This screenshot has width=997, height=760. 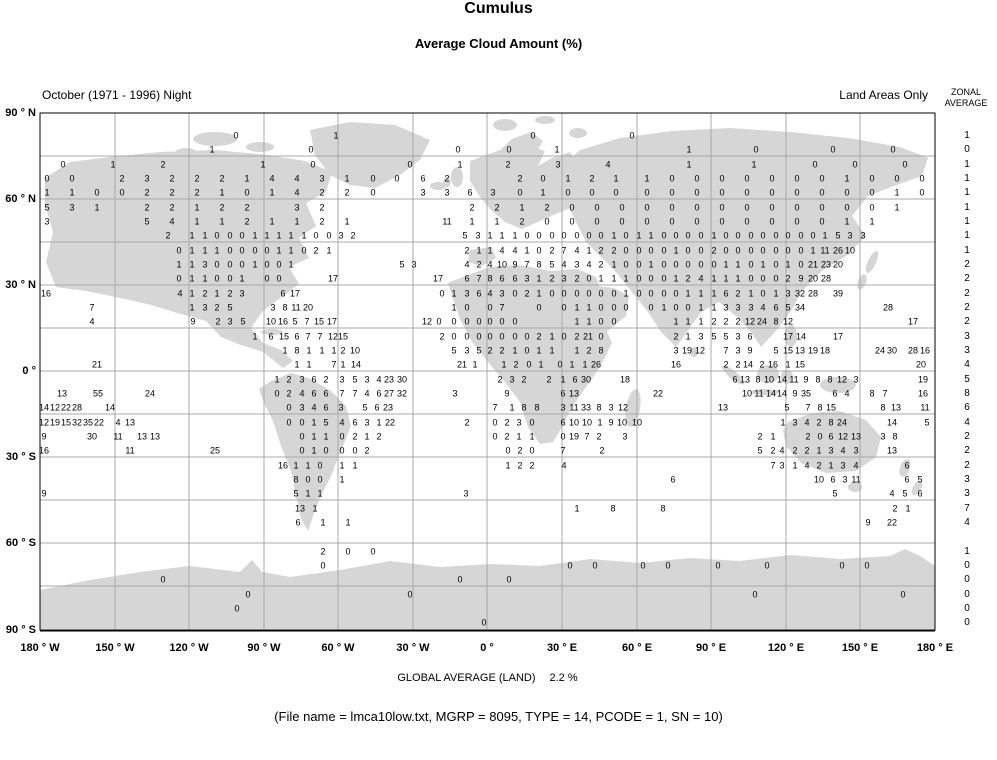 What do you see at coordinates (97, 364) in the screenshot?
I see `grid-cell-value: 21` at bounding box center [97, 364].